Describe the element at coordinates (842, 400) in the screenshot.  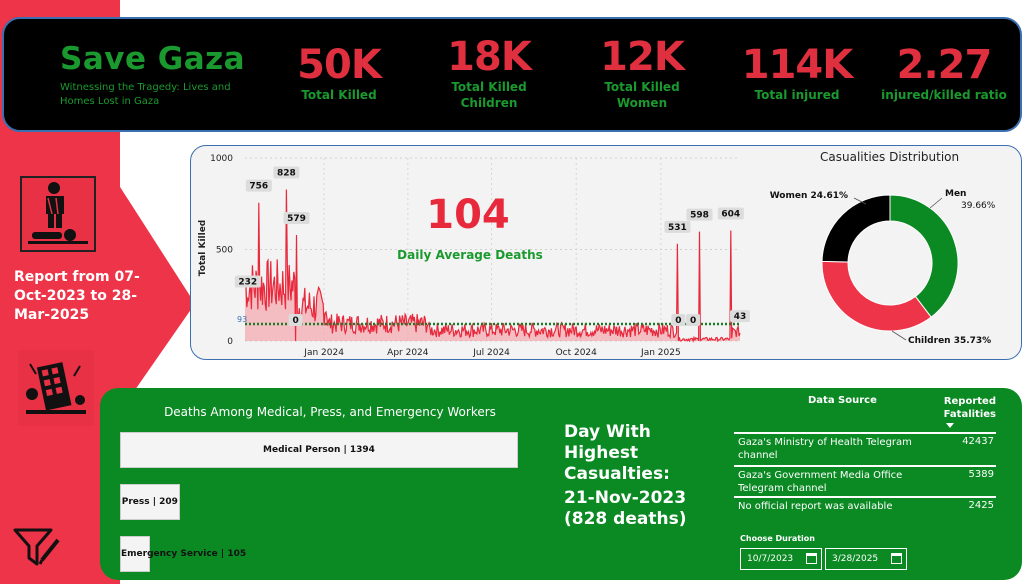
I see `table-header-source: Data Source` at that location.